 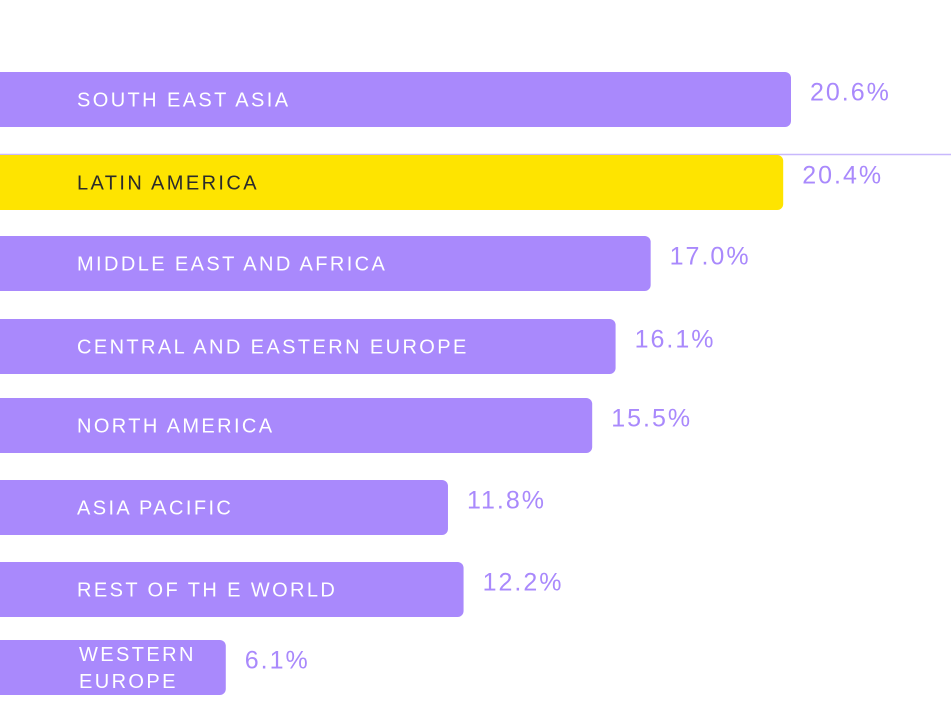 I want to click on category-label-1: LATIN AMERICA, so click(x=168, y=184).